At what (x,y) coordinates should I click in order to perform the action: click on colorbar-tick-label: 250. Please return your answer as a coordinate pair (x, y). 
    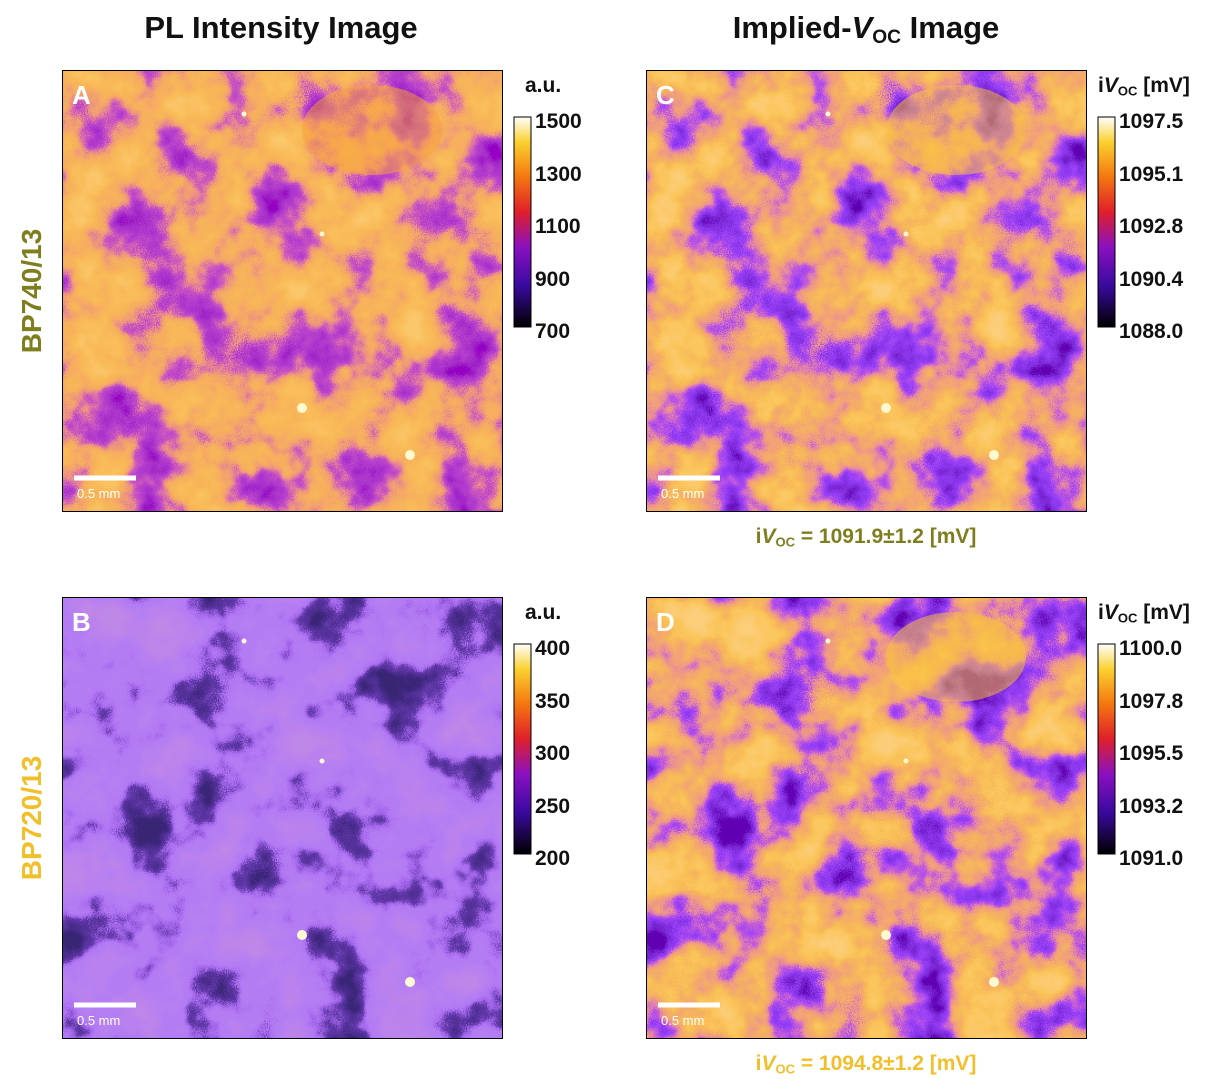
    Looking at the image, I should click on (553, 806).